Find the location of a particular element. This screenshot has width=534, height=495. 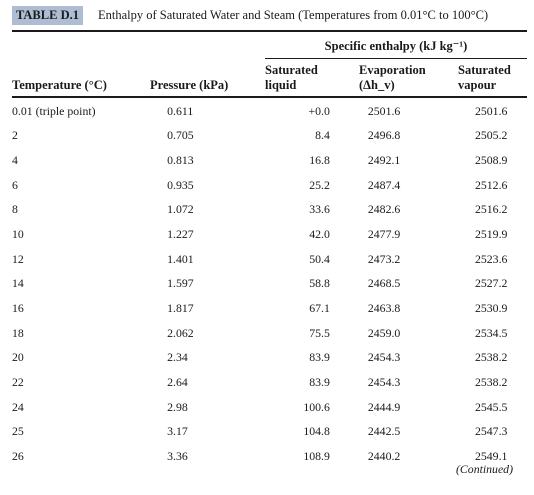

cell-evaporation: 2442.5 is located at coordinates (384, 431).